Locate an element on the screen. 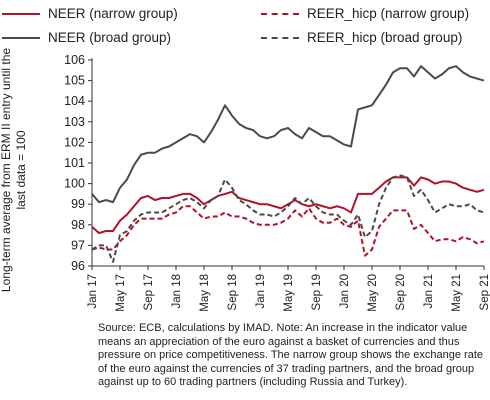 This screenshot has height=400, width=490. y-tick-label: 103 is located at coordinates (74, 122).